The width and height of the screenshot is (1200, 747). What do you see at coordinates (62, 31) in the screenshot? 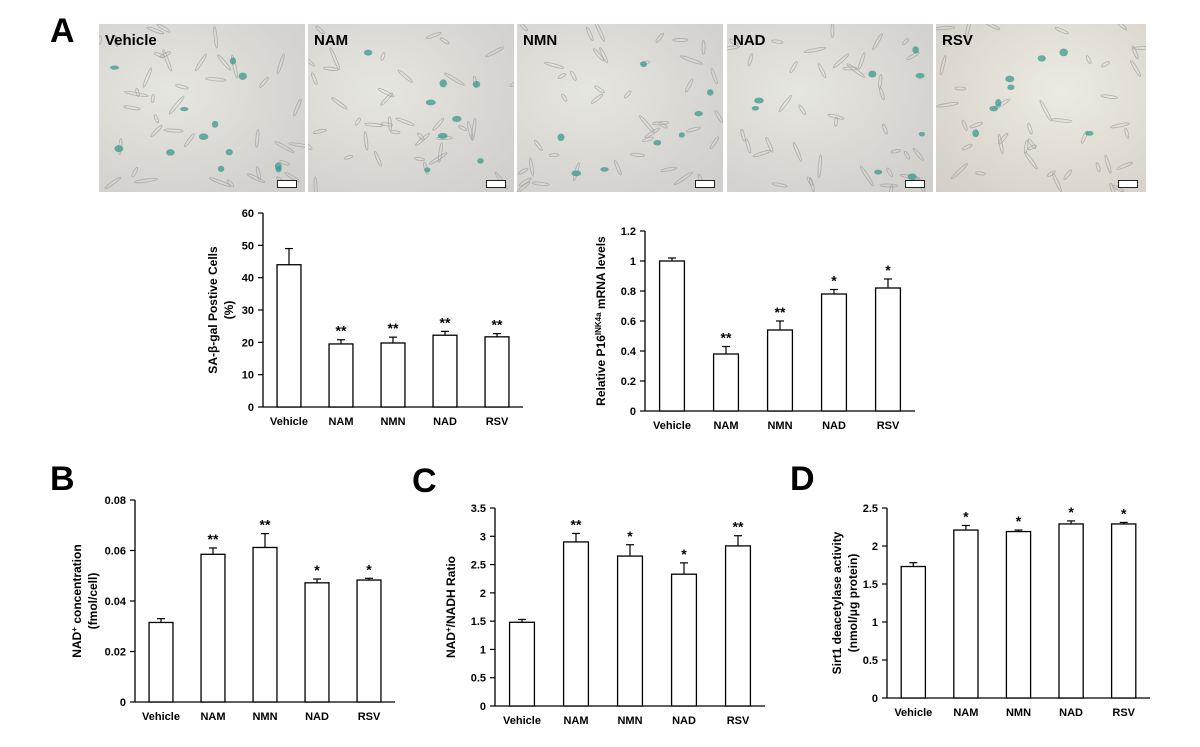
I see `panel-letter-a: A` at bounding box center [62, 31].